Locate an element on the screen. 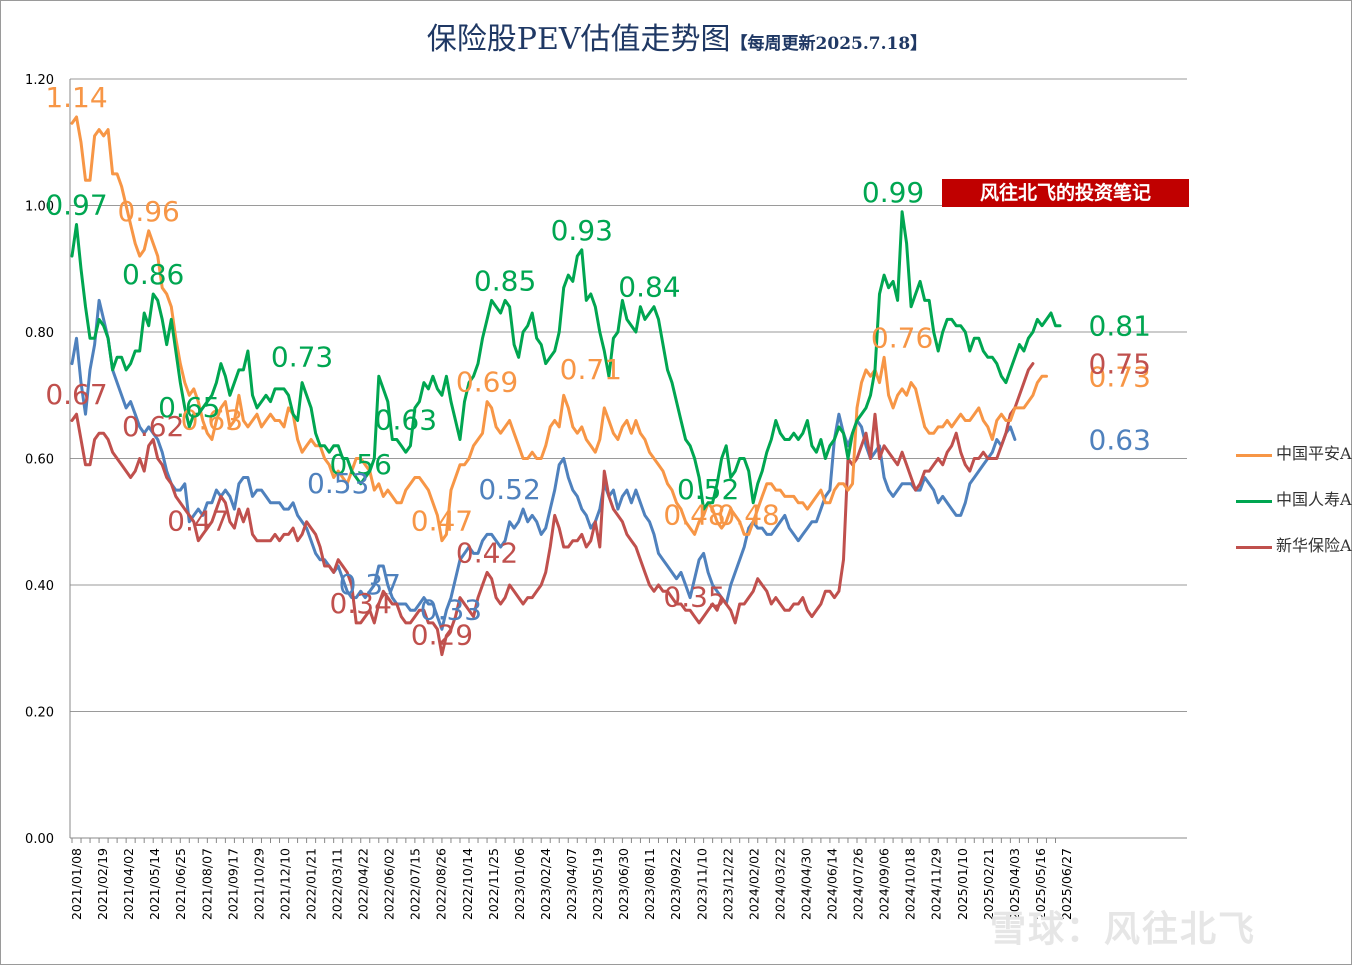  data-label: 0.67 is located at coordinates (76, 394).